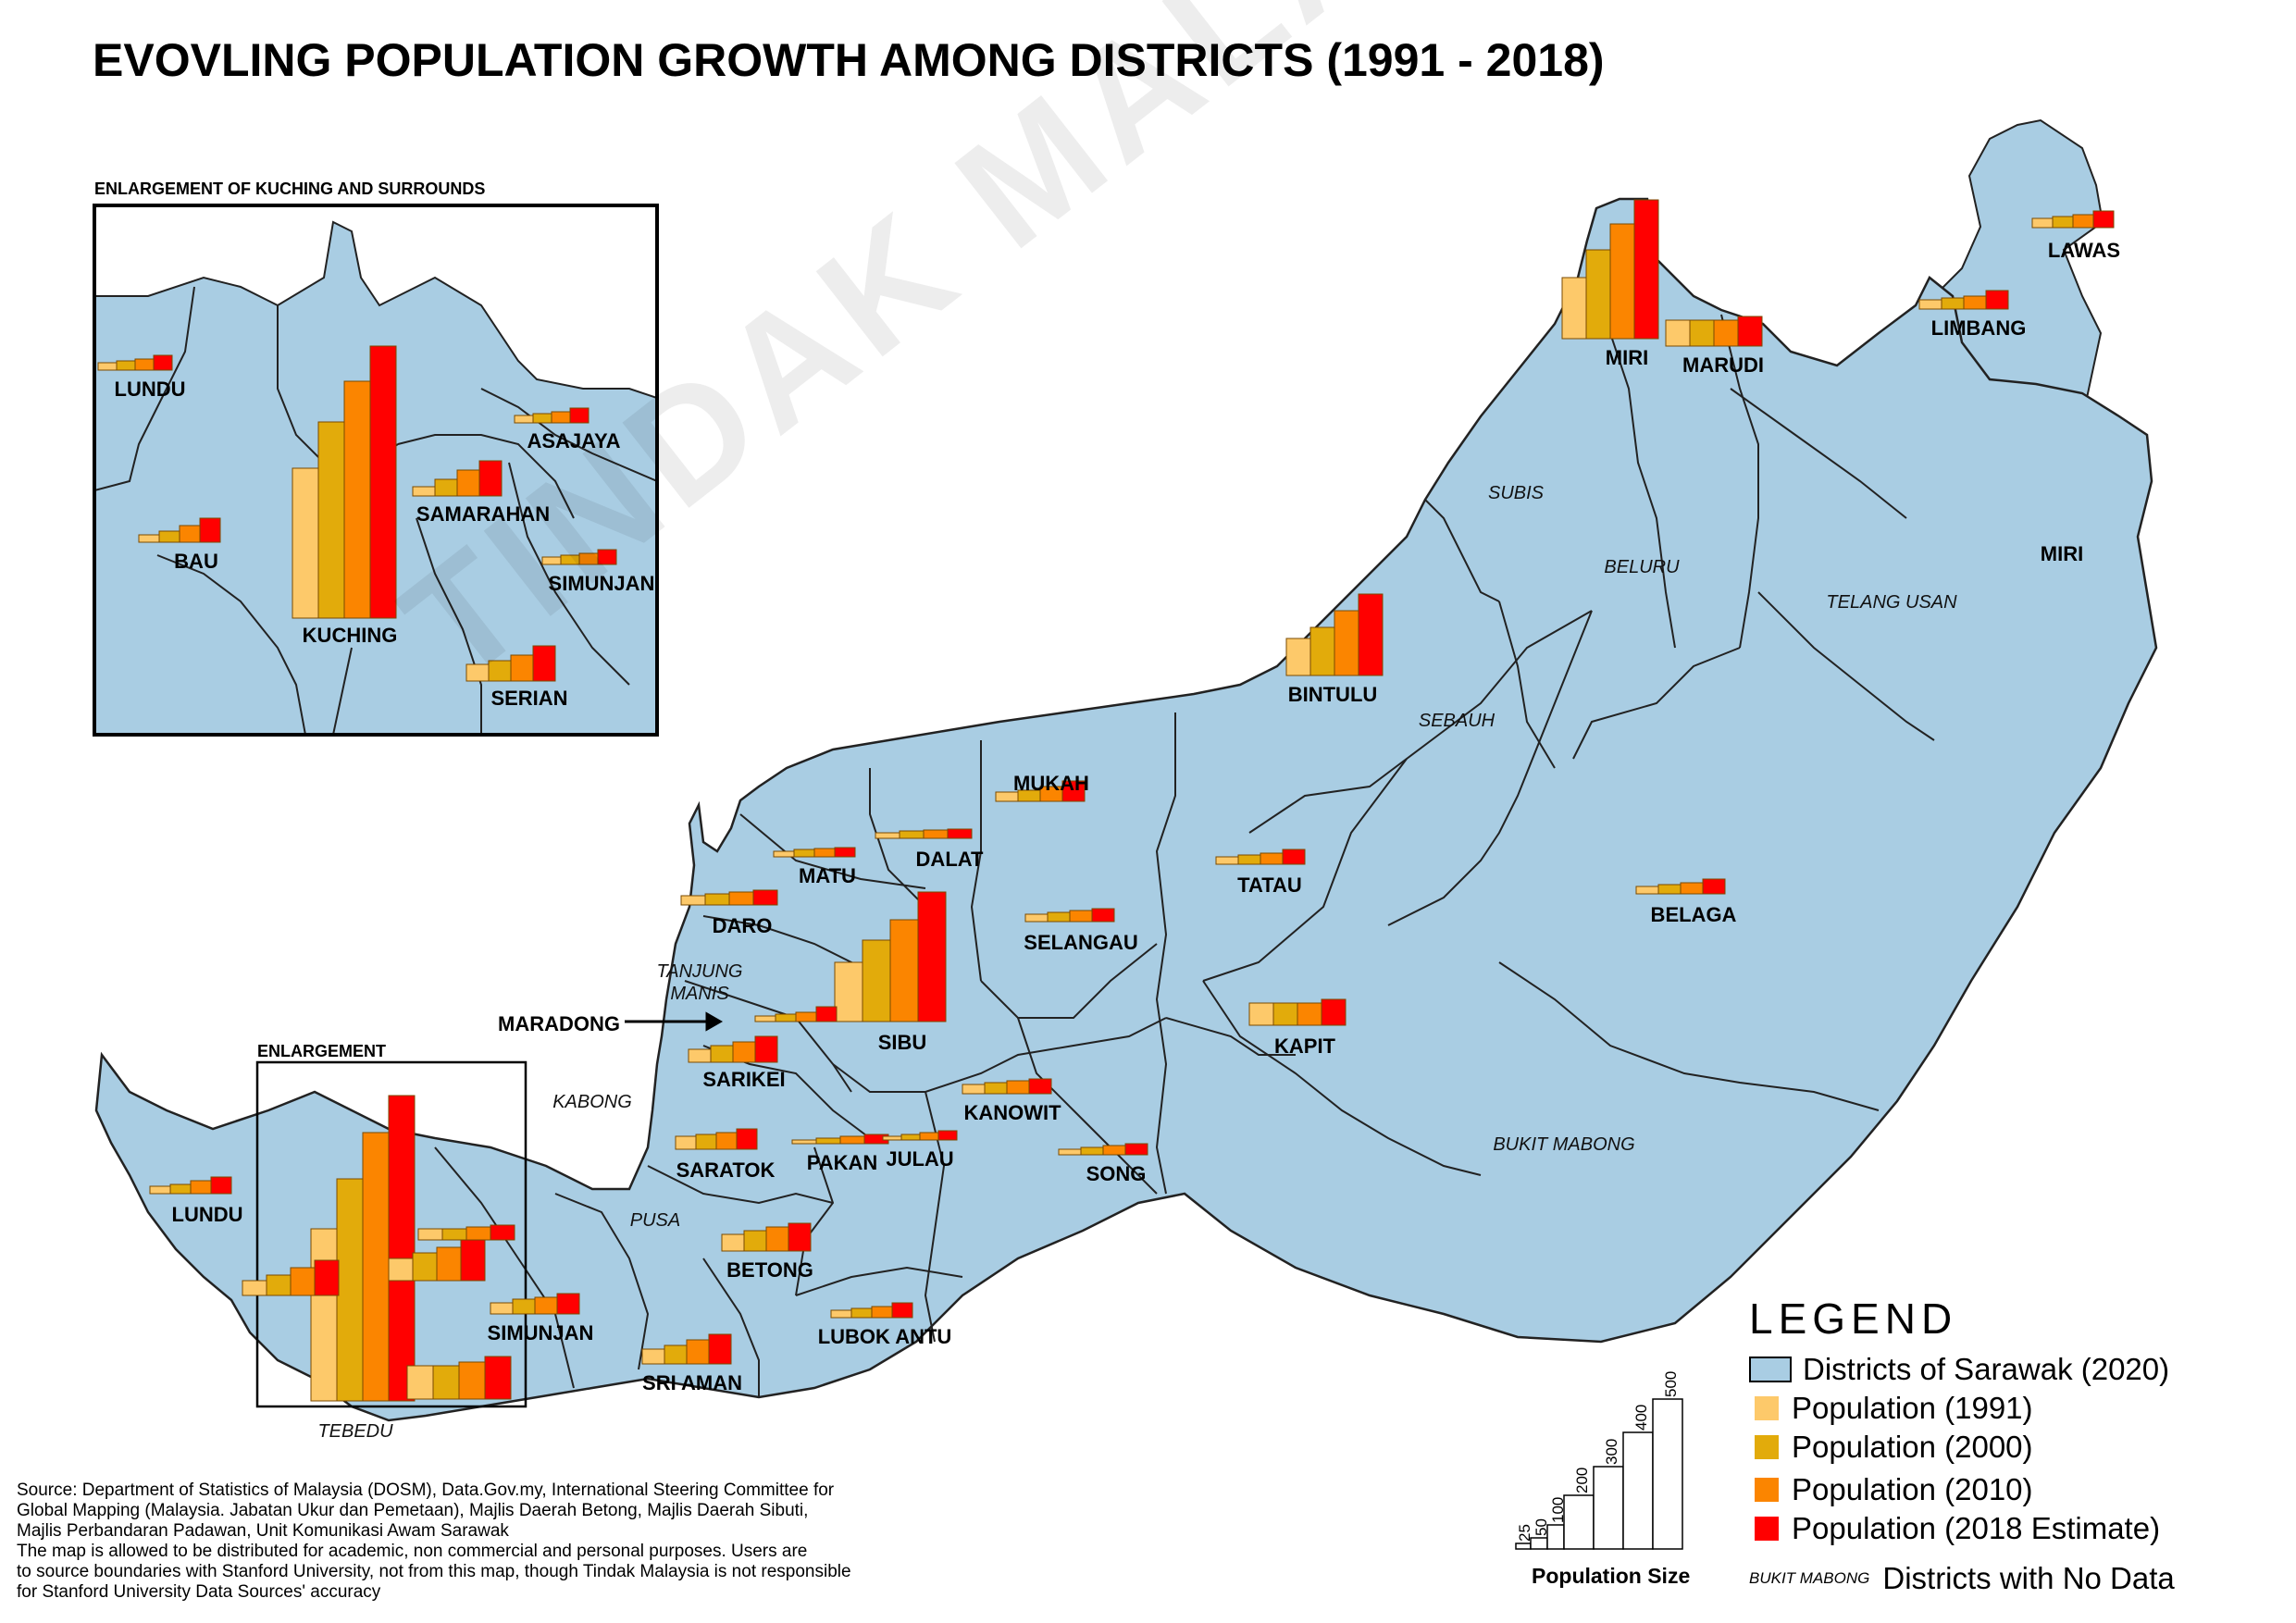 The width and height of the screenshot is (2296, 1623). What do you see at coordinates (1037, 918) in the screenshot?
I see `pop-bar-selangau-1991` at bounding box center [1037, 918].